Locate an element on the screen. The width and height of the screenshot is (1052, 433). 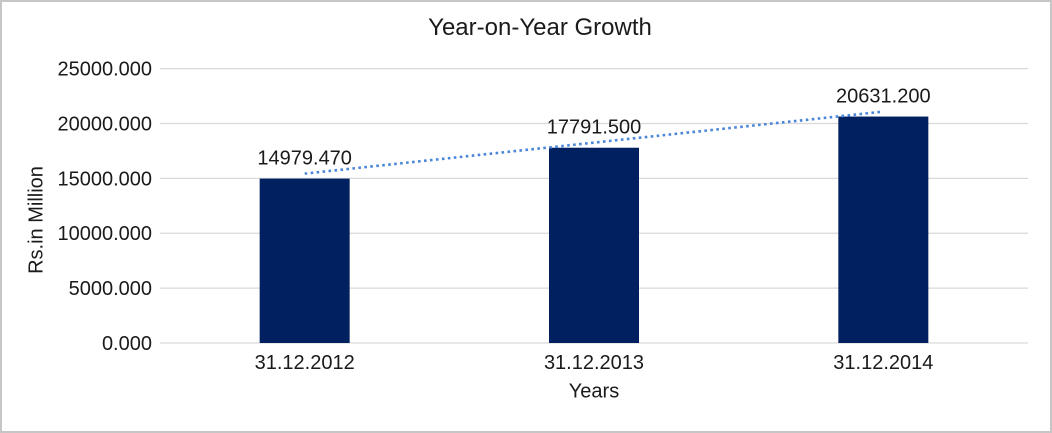
x-axis-title: Years is located at coordinates (594, 391).